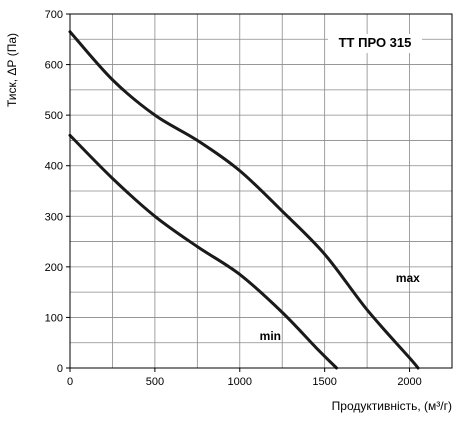 This screenshot has width=470, height=424. I want to click on x-tick-label: 500, so click(155, 382).